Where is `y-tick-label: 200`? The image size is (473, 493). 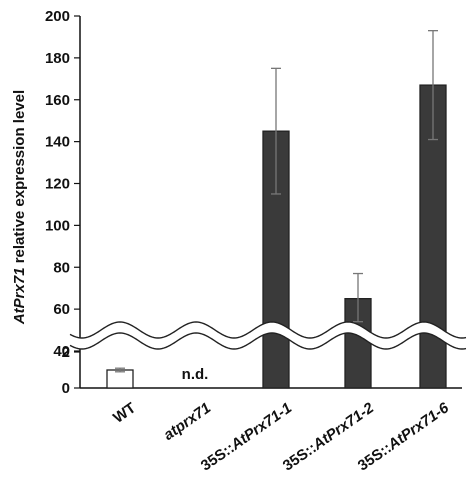 y-tick-label: 200 is located at coordinates (57, 16).